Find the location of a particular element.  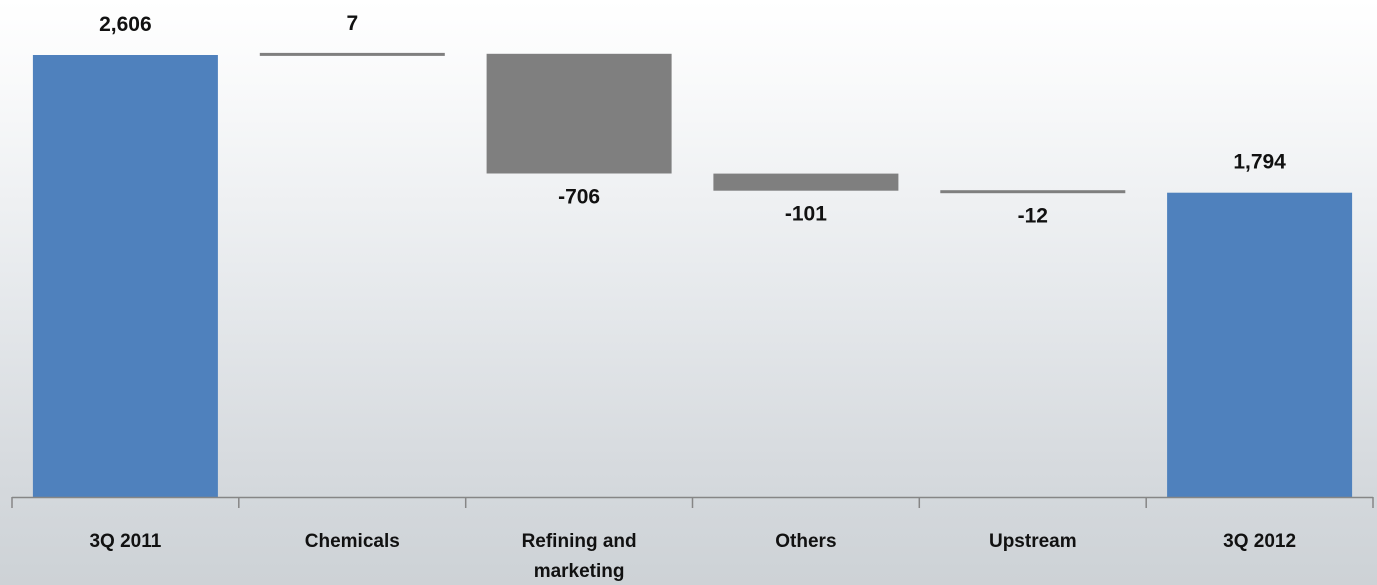

bar-3q-2011 is located at coordinates (125, 276).